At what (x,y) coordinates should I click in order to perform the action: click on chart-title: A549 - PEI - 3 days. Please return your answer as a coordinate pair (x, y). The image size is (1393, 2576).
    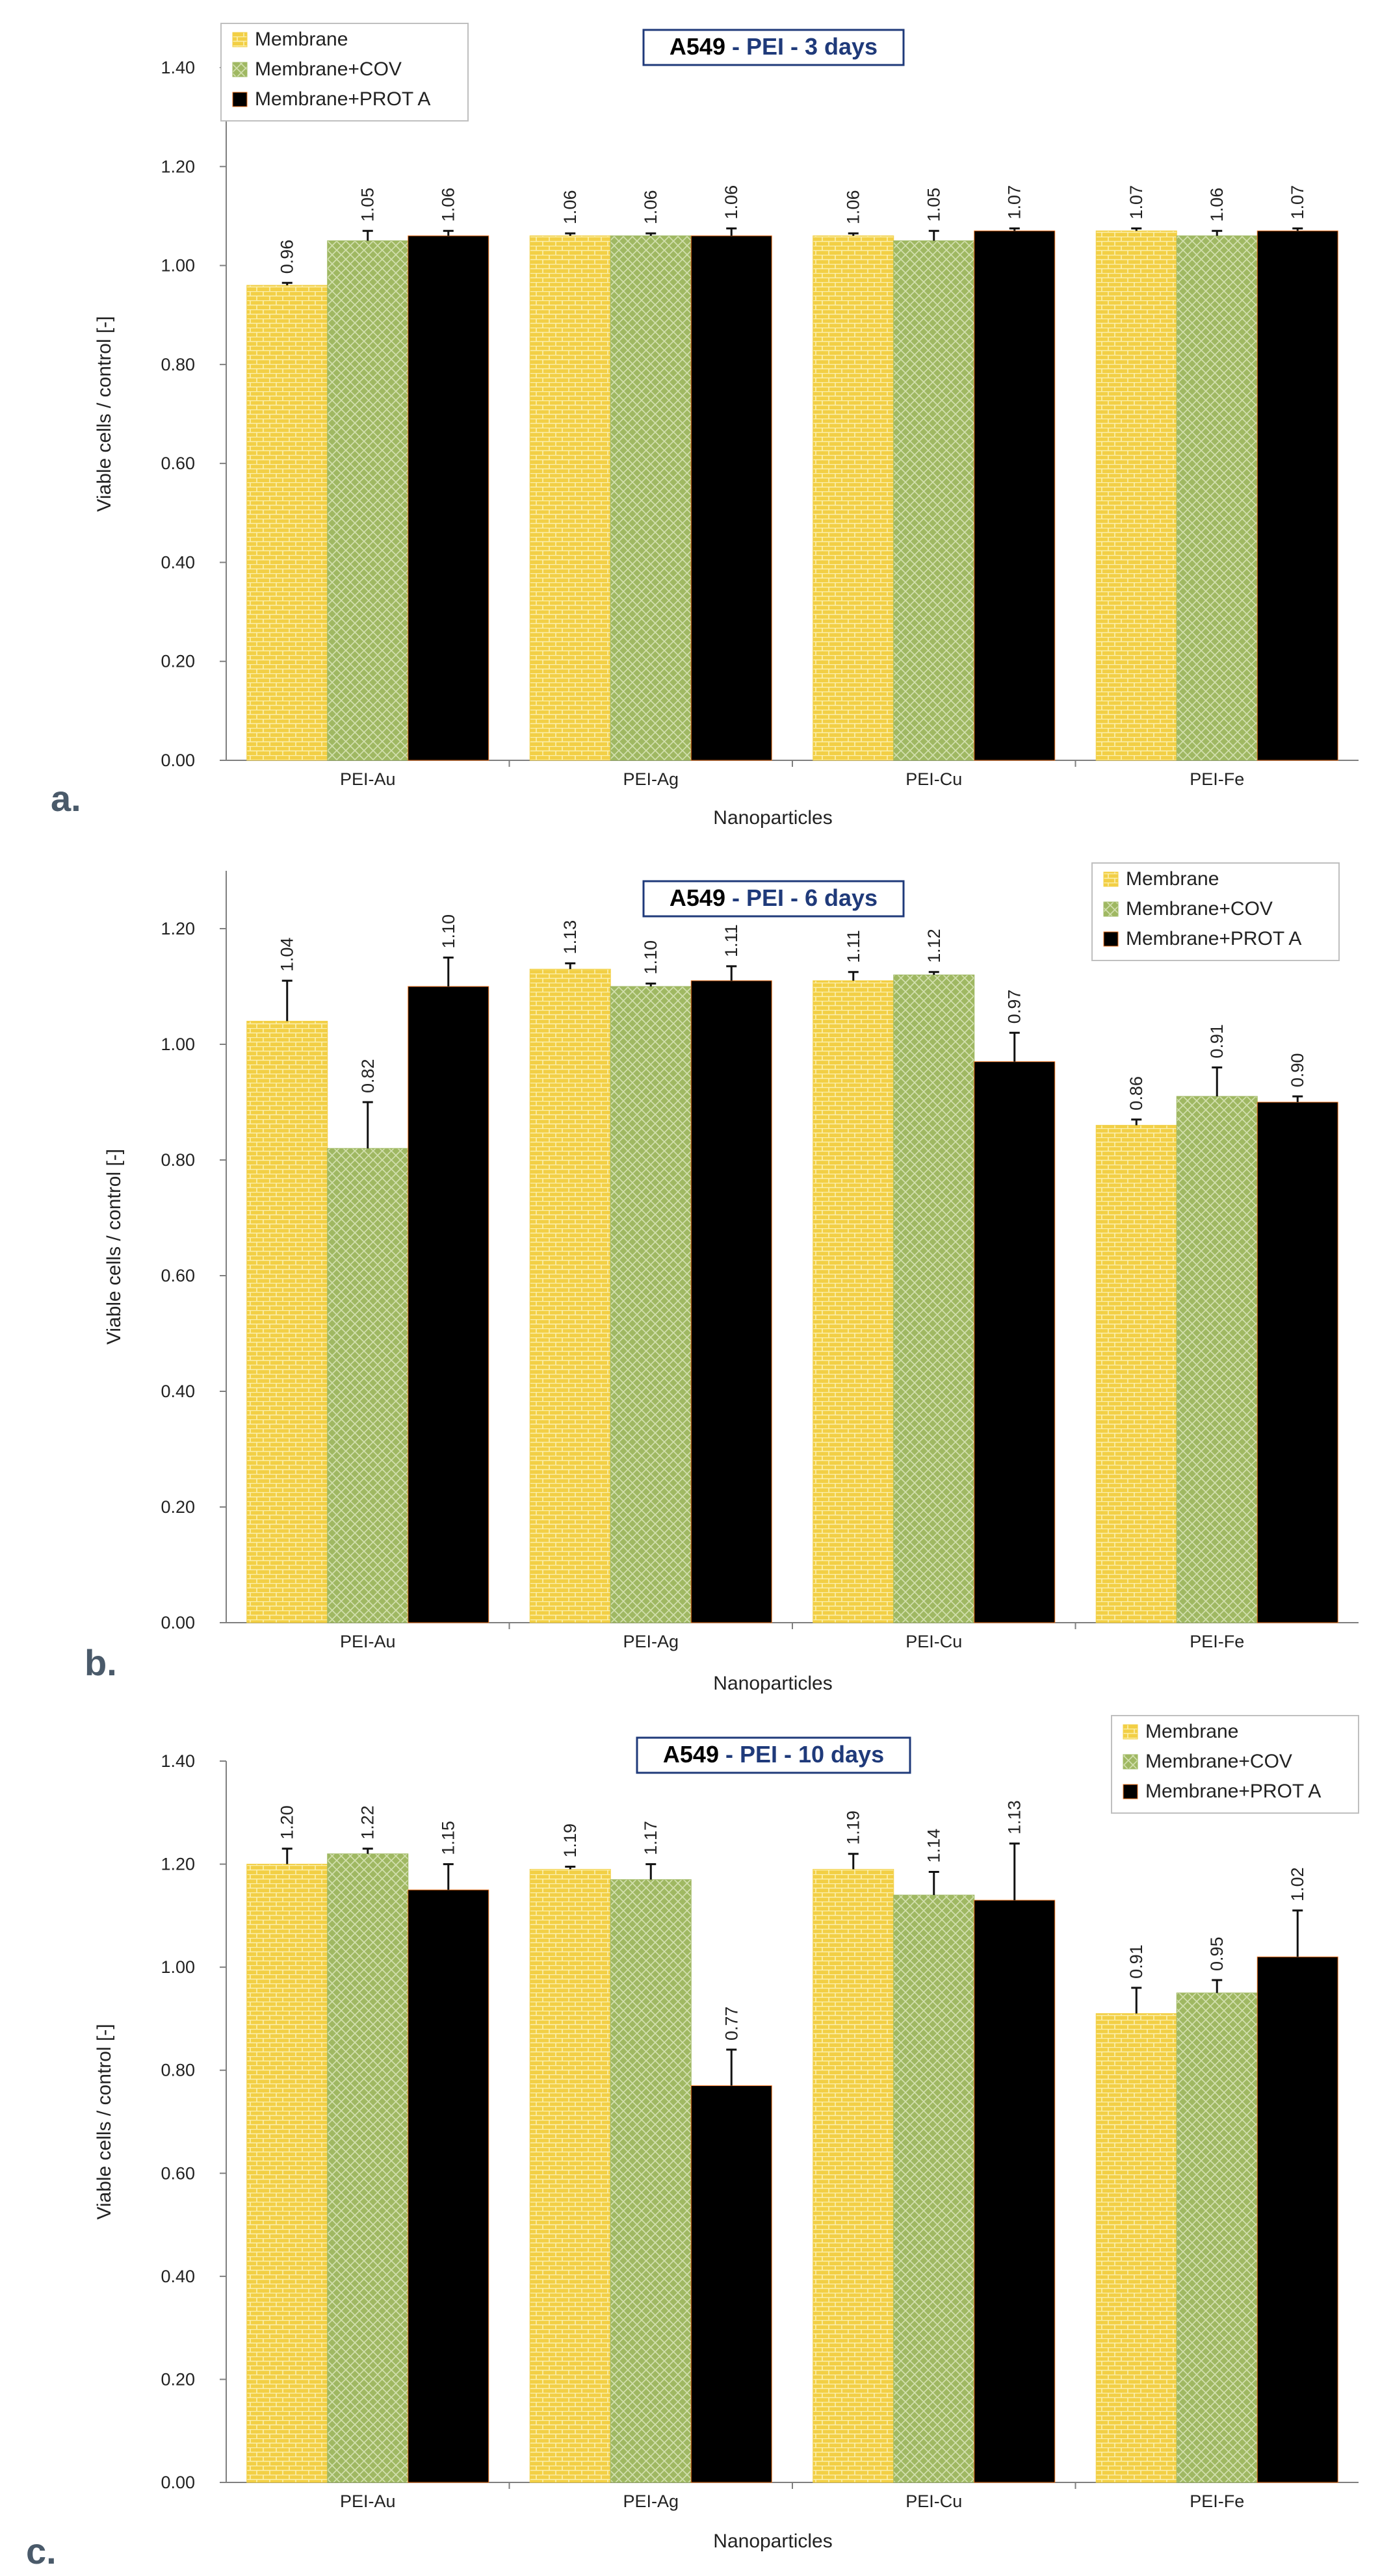
    Looking at the image, I should click on (773, 48).